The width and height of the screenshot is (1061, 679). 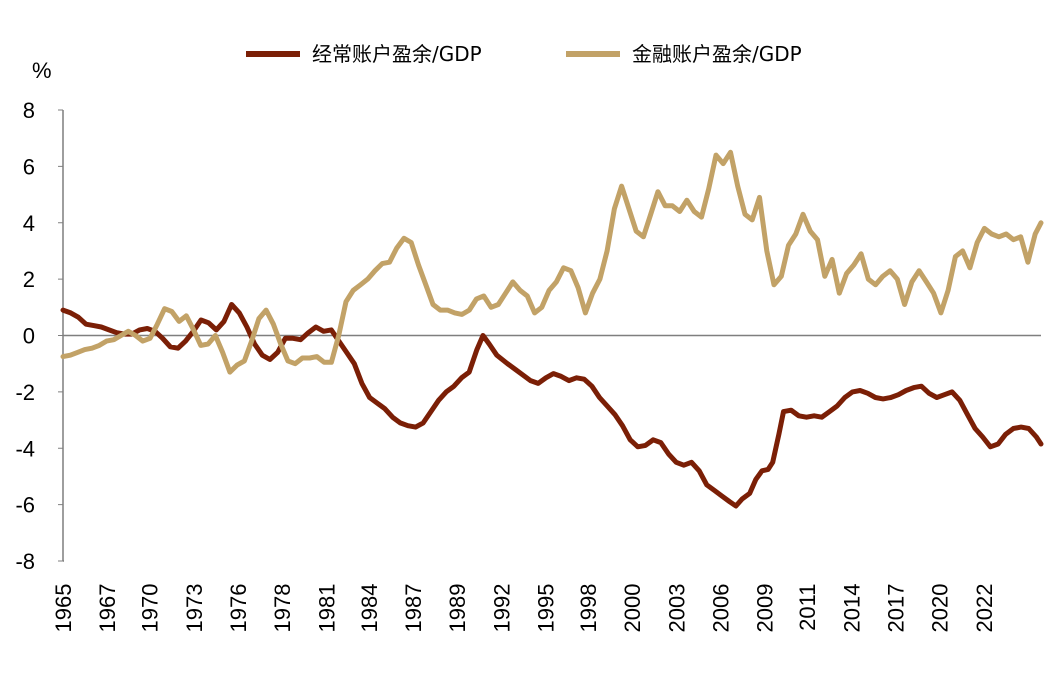 What do you see at coordinates (501, 608) in the screenshot?
I see `x-tick-label: 1992` at bounding box center [501, 608].